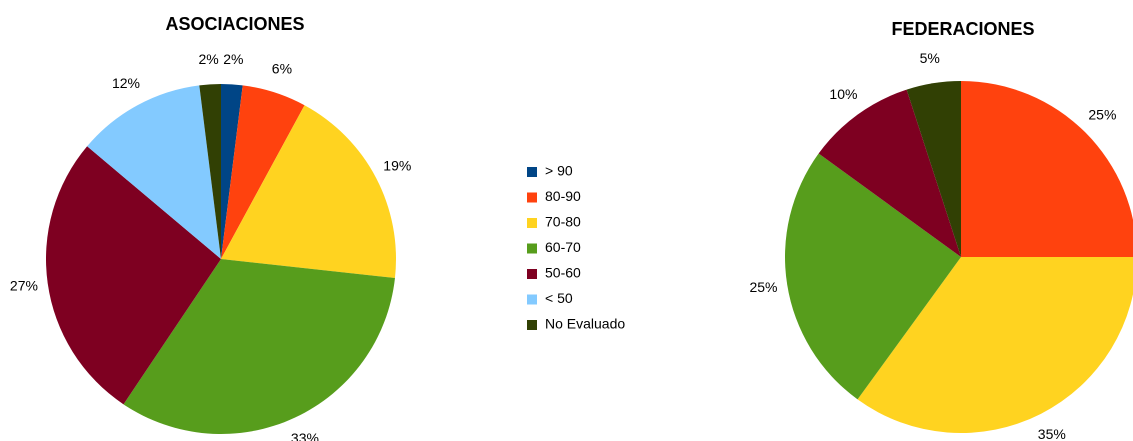  Describe the element at coordinates (282, 68) in the screenshot. I see `data-label: 6%` at that location.